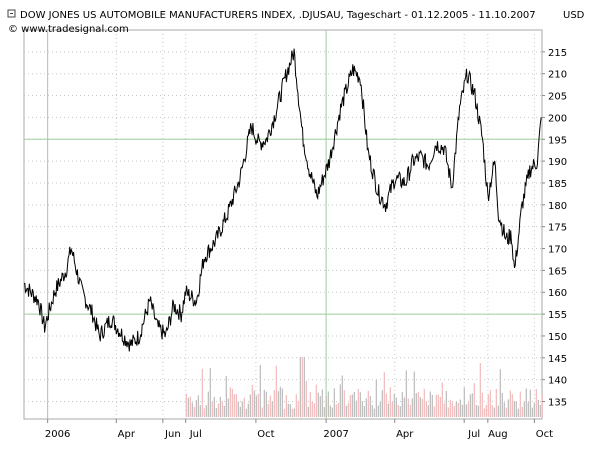  What do you see at coordinates (405, 434) in the screenshot?
I see `x-tick-label-6: Apr` at bounding box center [405, 434].